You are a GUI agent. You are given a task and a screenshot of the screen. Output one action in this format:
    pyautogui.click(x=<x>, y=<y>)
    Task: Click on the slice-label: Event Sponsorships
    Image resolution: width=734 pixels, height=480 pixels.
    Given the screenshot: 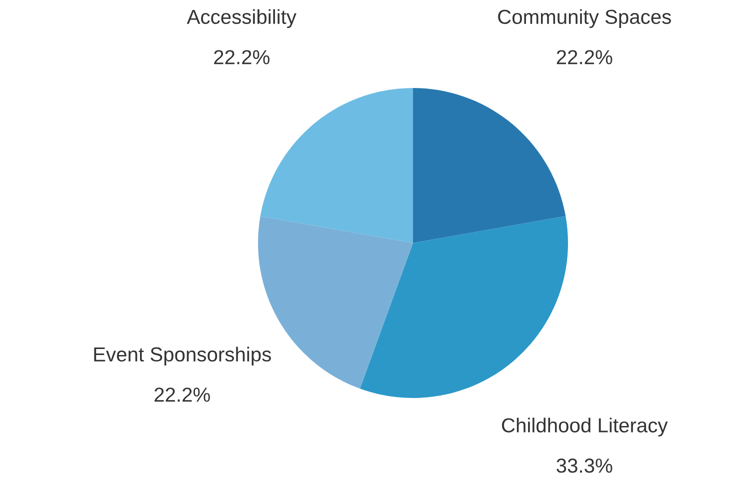 What is the action you would take?
    pyautogui.click(x=182, y=356)
    